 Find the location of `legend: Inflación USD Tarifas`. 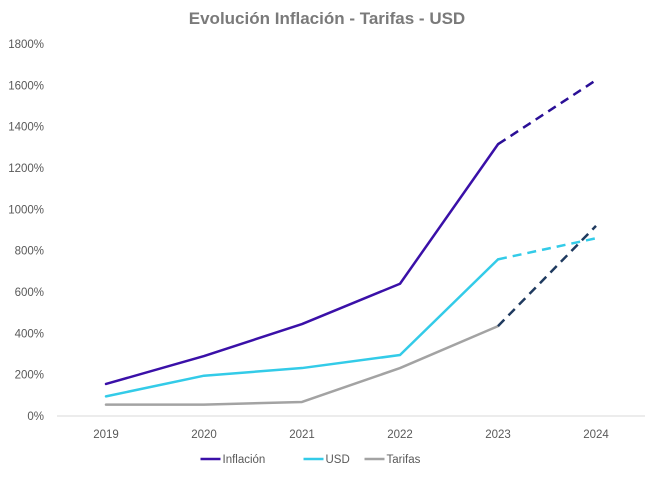

legend: Inflación USD Tarifas is located at coordinates (310, 460).